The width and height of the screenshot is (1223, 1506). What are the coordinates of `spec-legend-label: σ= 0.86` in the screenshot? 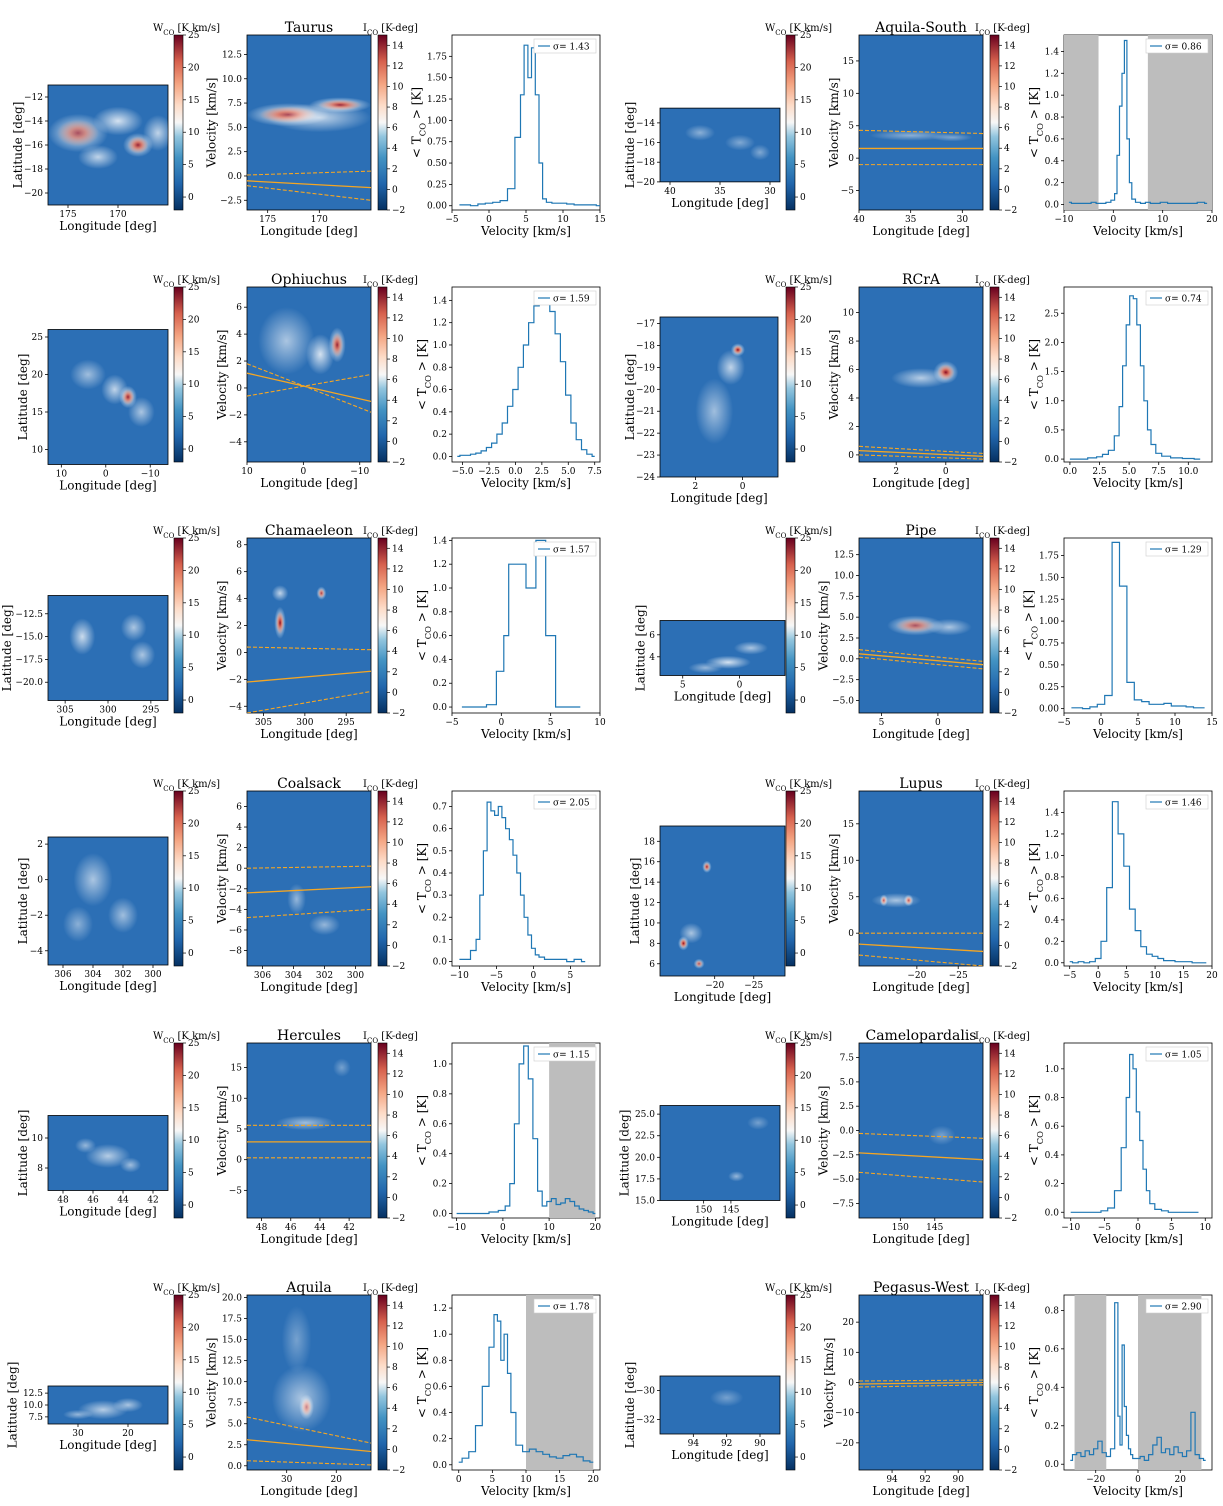 It's located at (1183, 48).